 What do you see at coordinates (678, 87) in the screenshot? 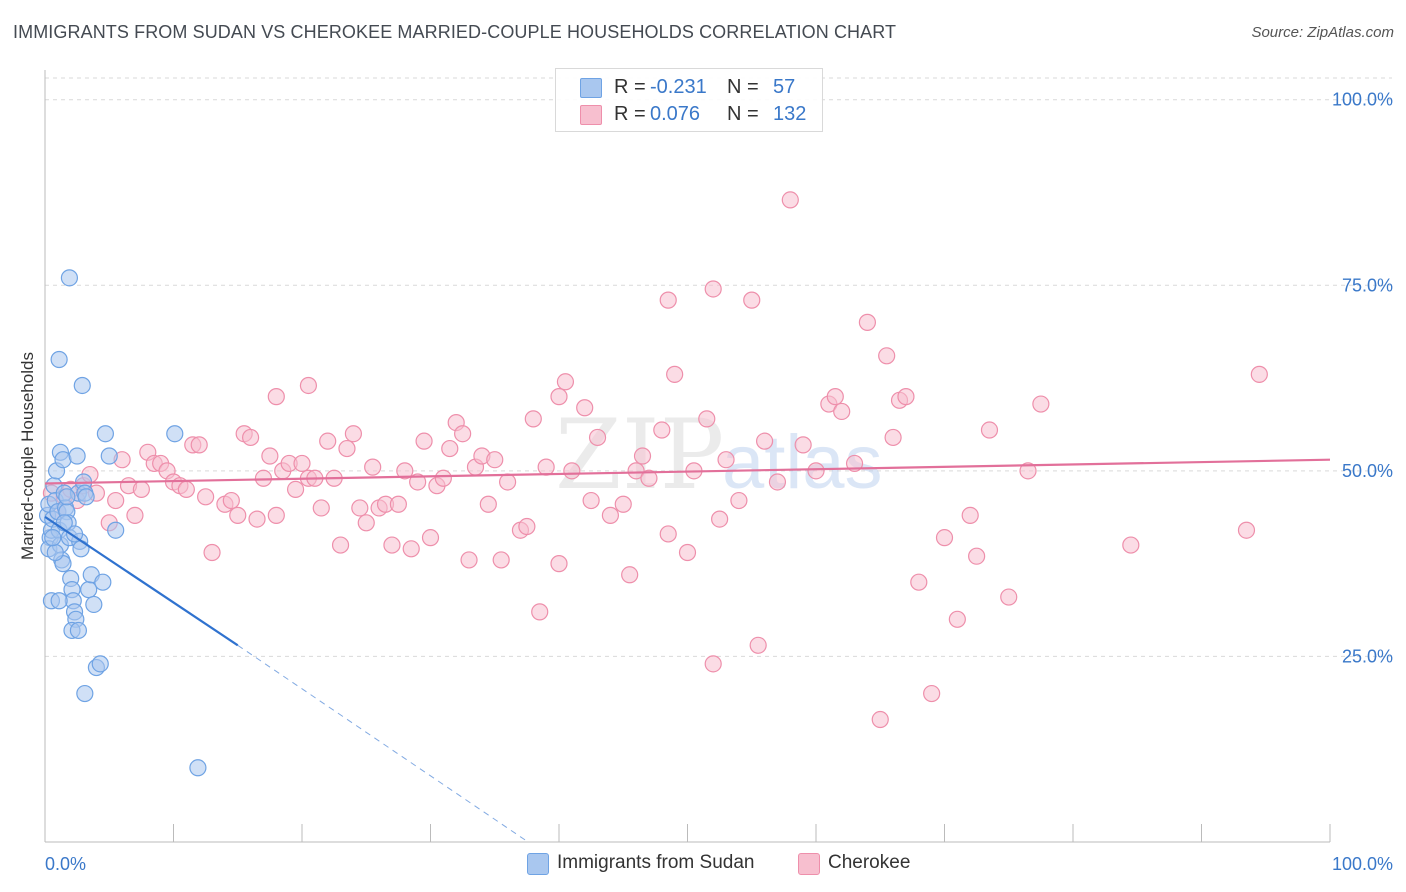
I see `r-value: -0.231` at bounding box center [678, 87].